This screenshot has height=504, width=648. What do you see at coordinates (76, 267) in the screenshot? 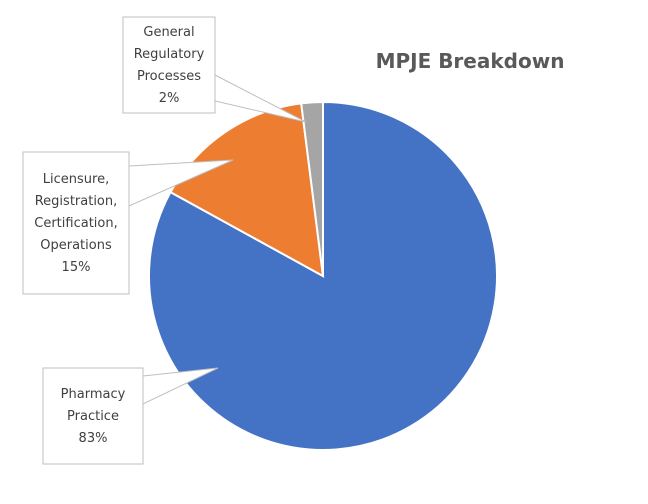
I see `data-label-2-line-5: 15%` at bounding box center [76, 267].